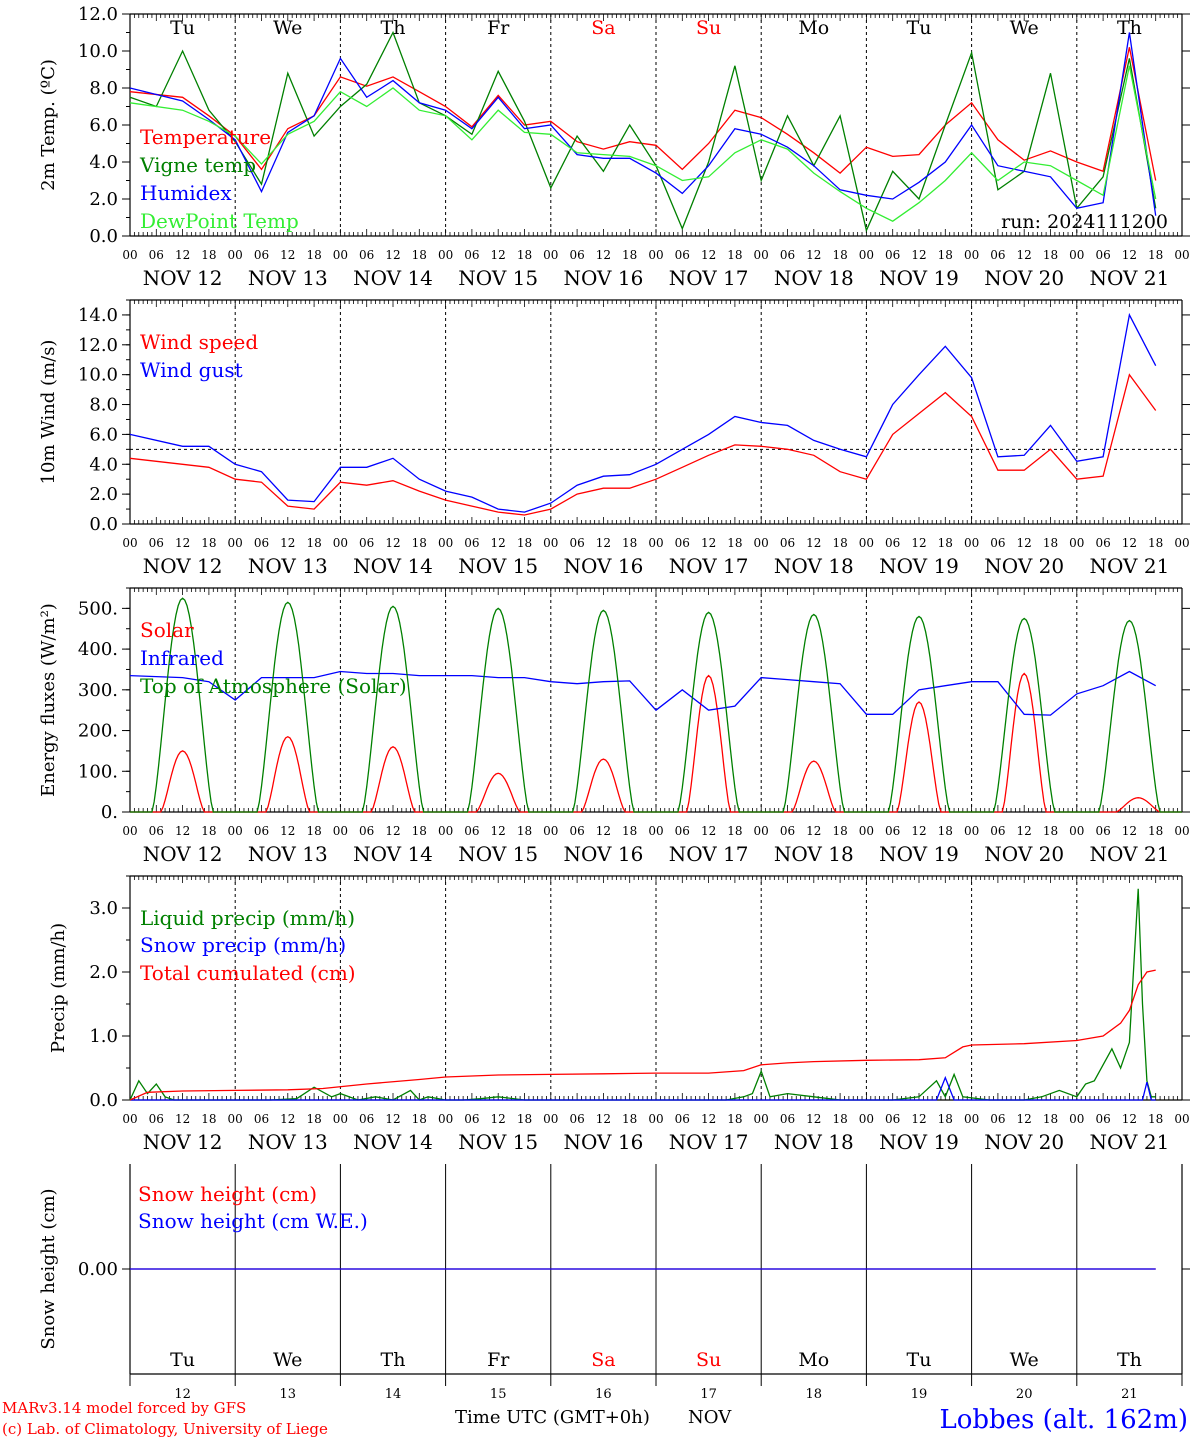  Describe the element at coordinates (288, 1394) in the screenshot. I see `day-number: 13` at that location.